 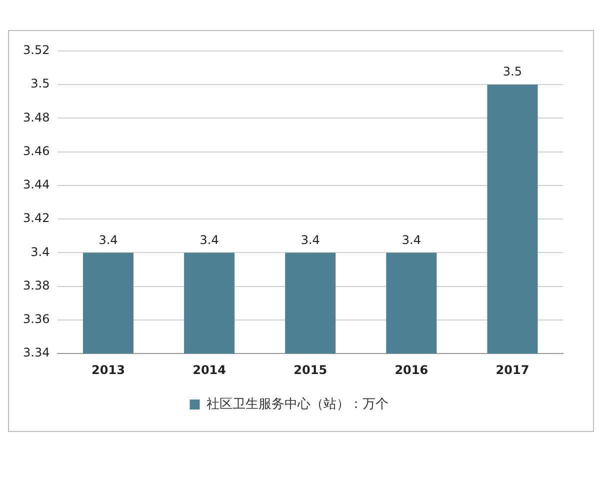 What do you see at coordinates (36, 353) in the screenshot?
I see `y-tick-label: 3.34` at bounding box center [36, 353].